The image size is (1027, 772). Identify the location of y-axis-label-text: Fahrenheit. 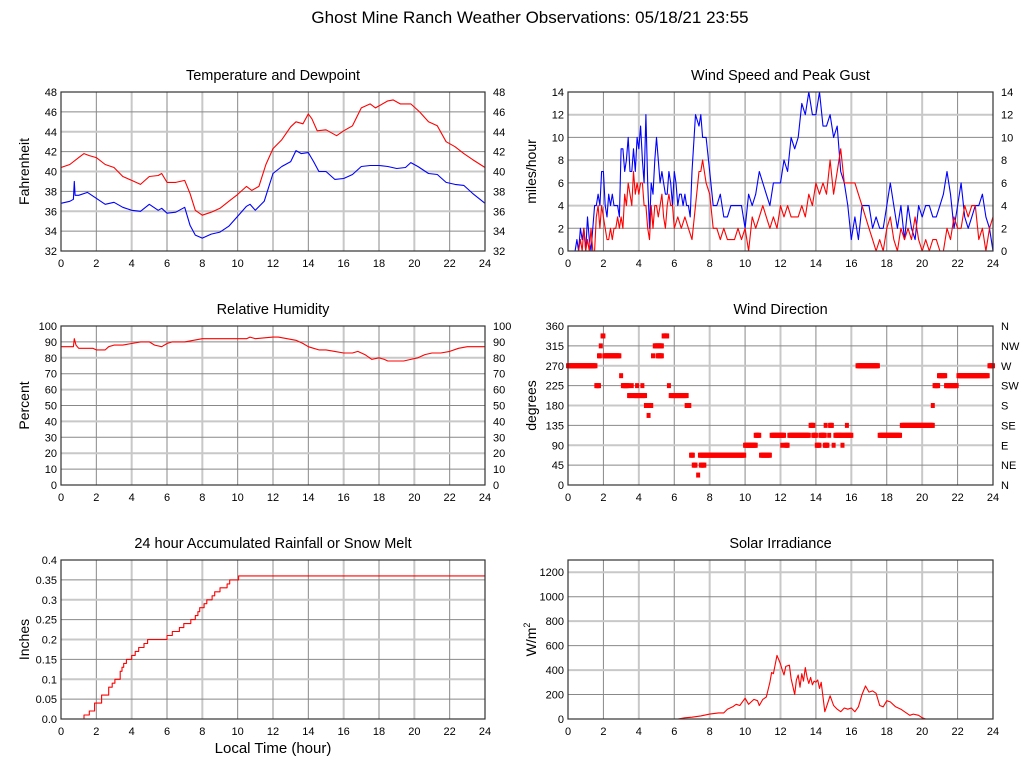
(24, 171).